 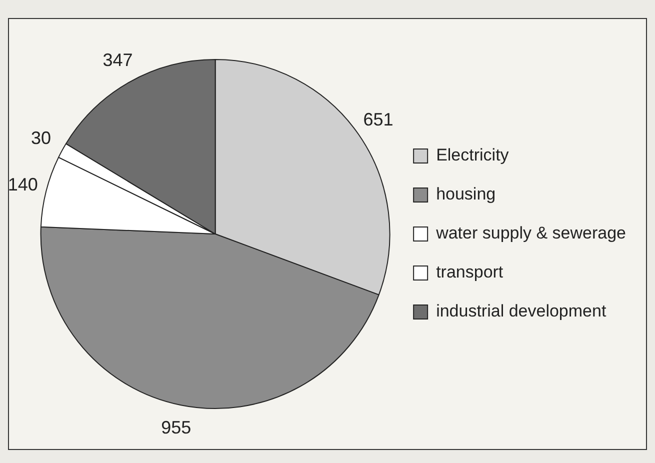 What do you see at coordinates (378, 120) in the screenshot?
I see `data-label: 651` at bounding box center [378, 120].